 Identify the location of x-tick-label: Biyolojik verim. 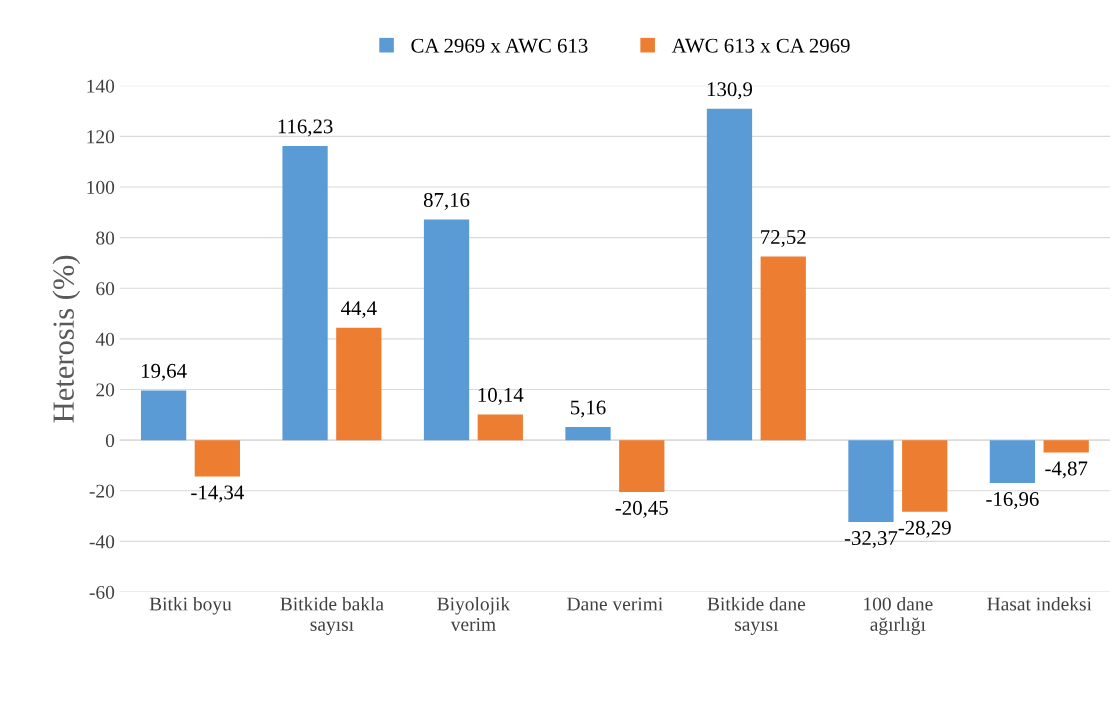
(474, 613).